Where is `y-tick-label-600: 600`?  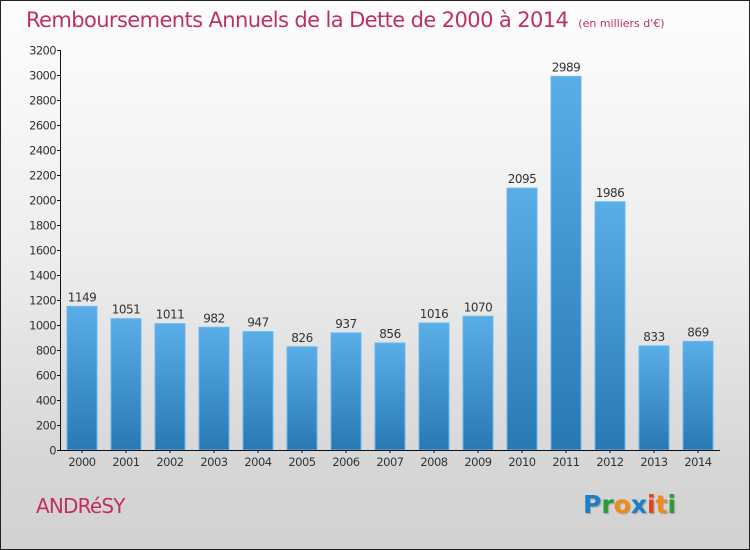
y-tick-label-600: 600 is located at coordinates (46, 376).